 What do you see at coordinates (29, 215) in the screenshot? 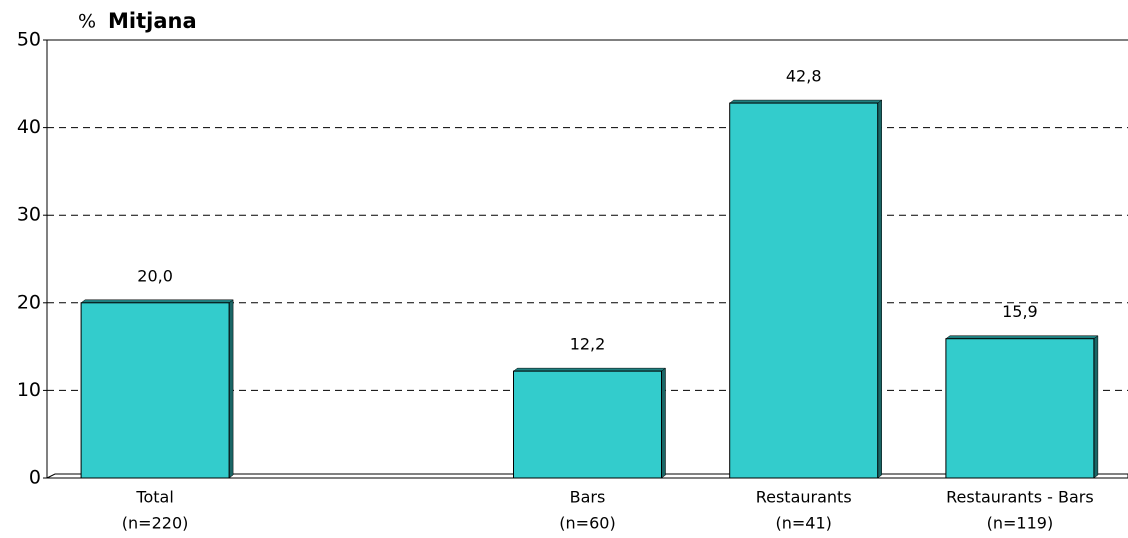
I see `y-tick-label: 30` at bounding box center [29, 215].